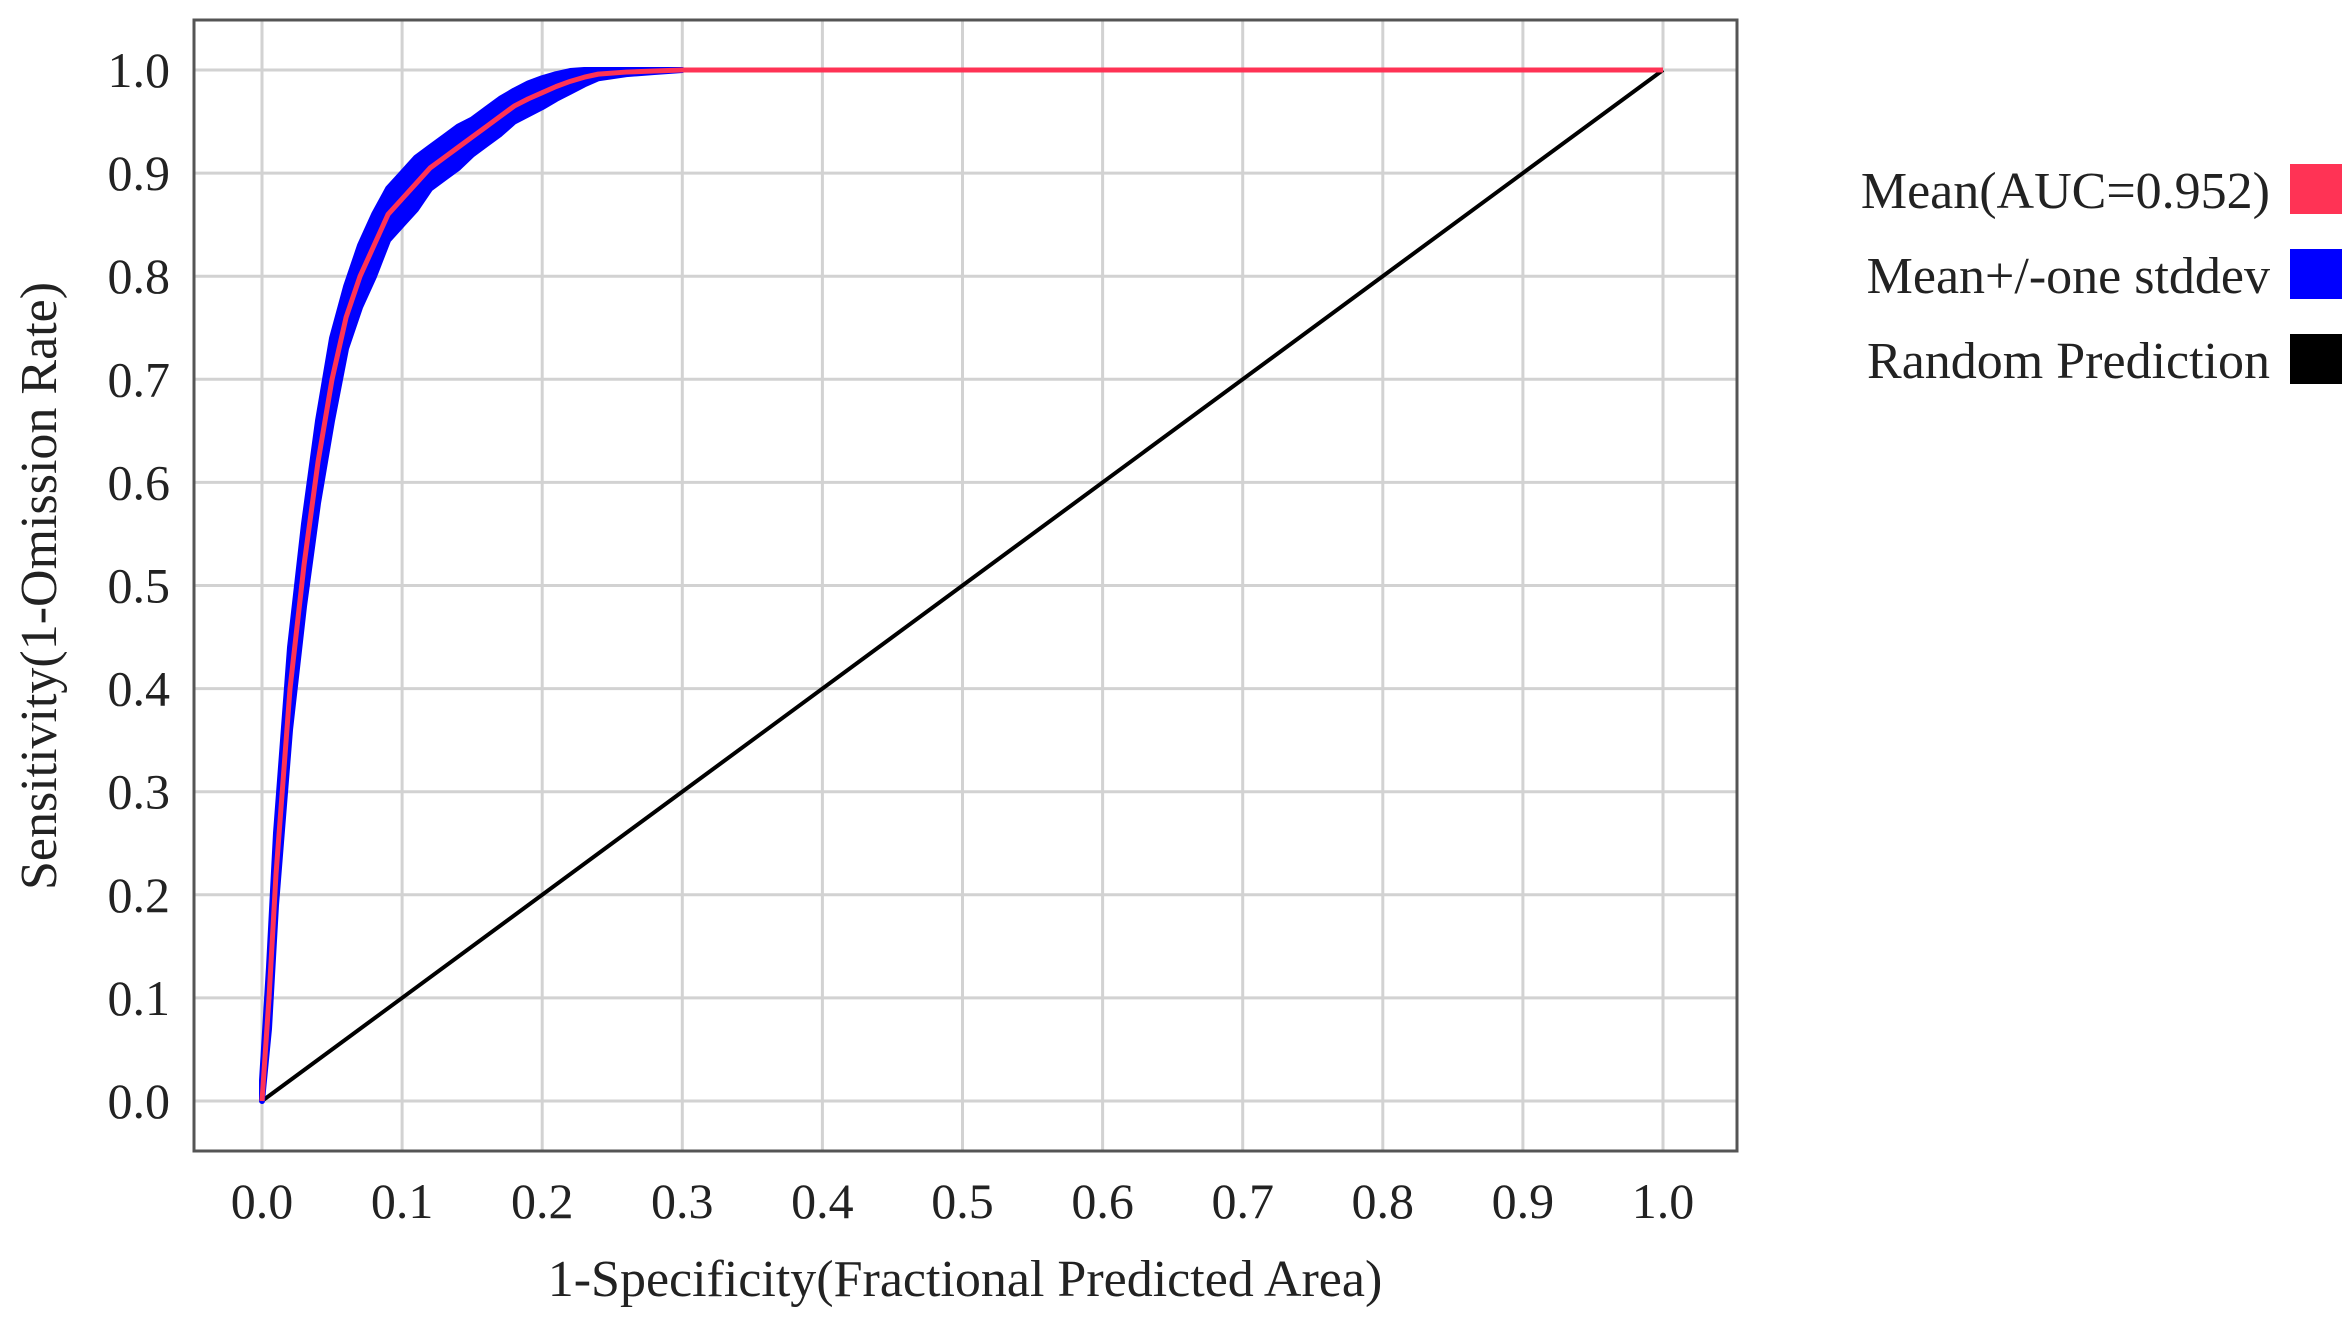  I want to click on x-tick-label: 0.4, so click(822, 1201).